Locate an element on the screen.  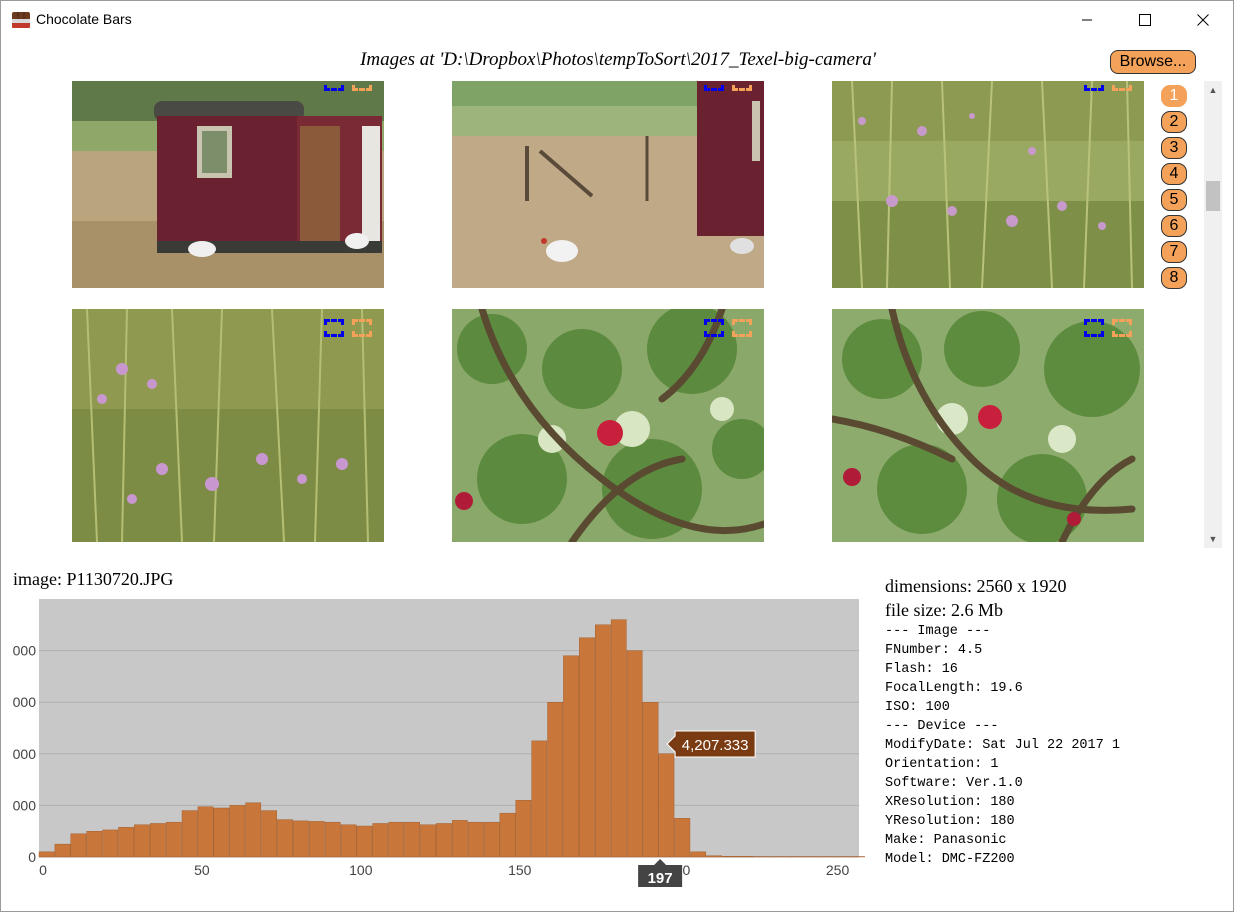
page-button-3: 3 is located at coordinates (1174, 148).